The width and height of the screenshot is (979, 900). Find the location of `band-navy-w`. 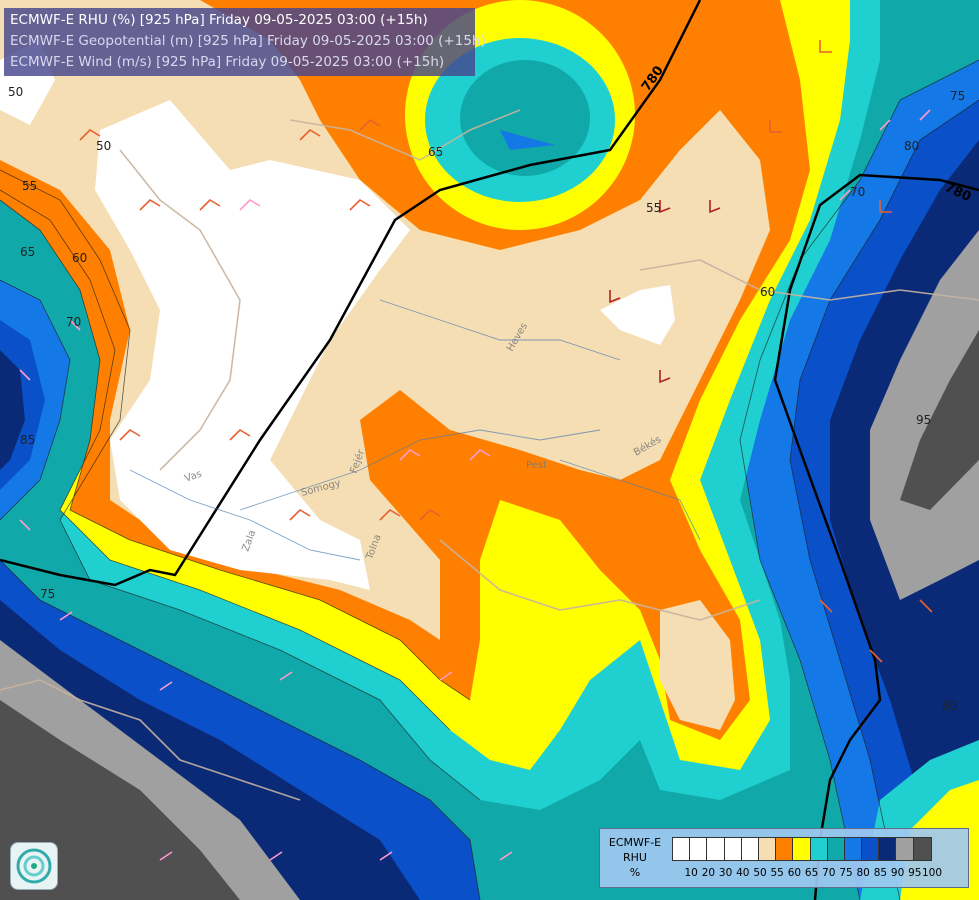

band-navy-w is located at coordinates (12, 410).